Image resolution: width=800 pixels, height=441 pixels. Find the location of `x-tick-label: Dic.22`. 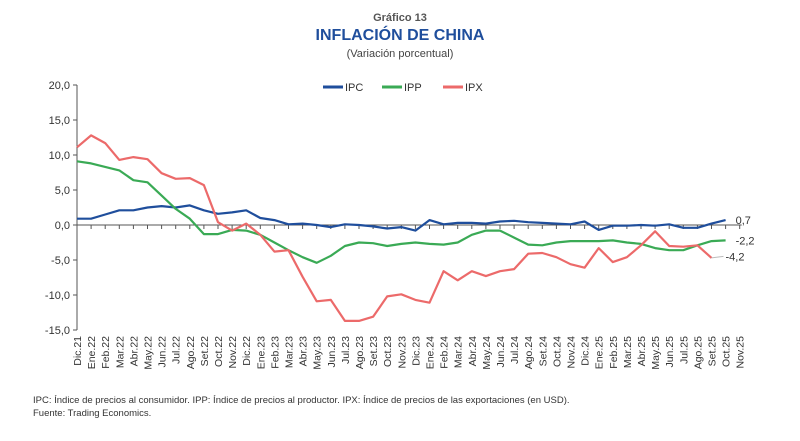

x-tick-label: Dic.22 is located at coordinates (247, 351).